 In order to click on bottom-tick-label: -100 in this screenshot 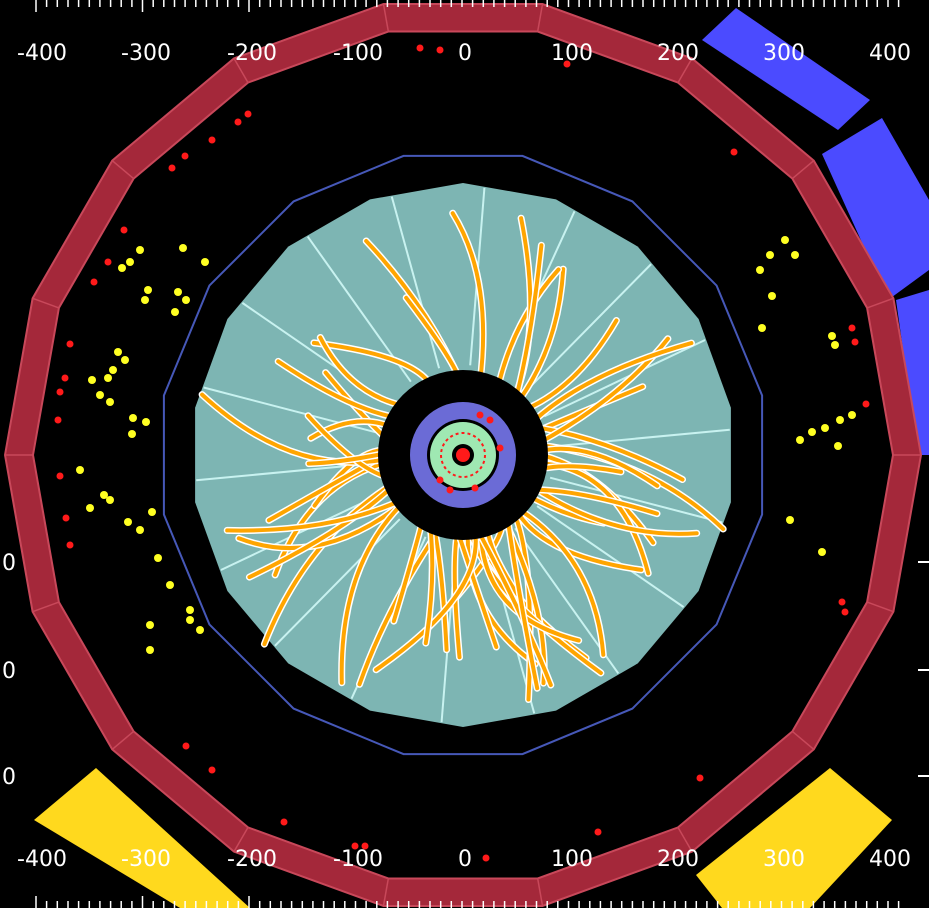, I will do `click(358, 859)`.